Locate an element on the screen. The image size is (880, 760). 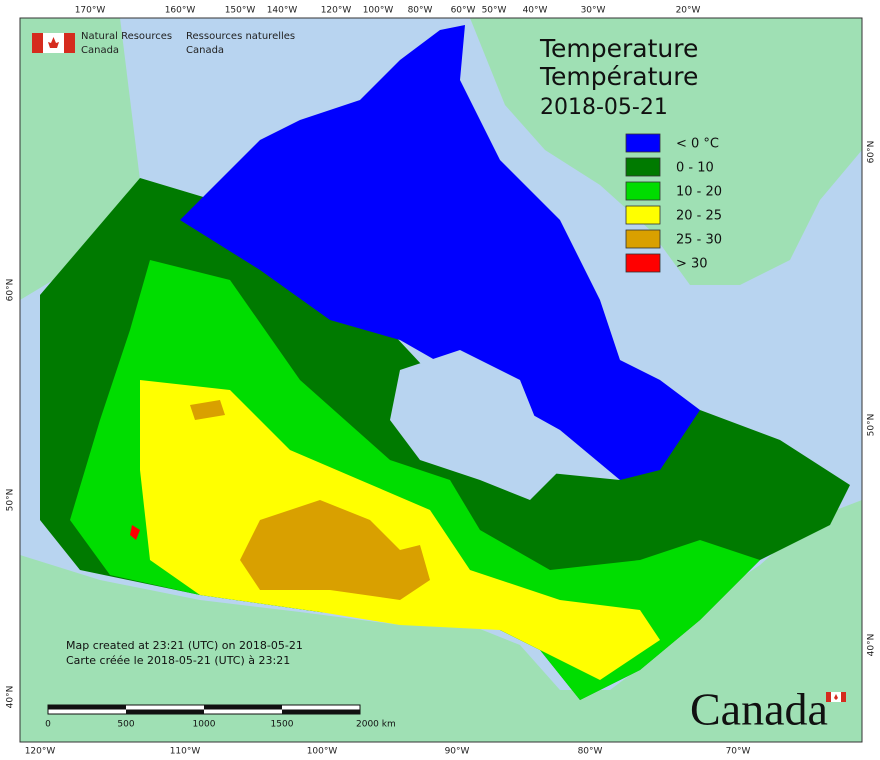
scale-label: 1500 is located at coordinates (282, 725).